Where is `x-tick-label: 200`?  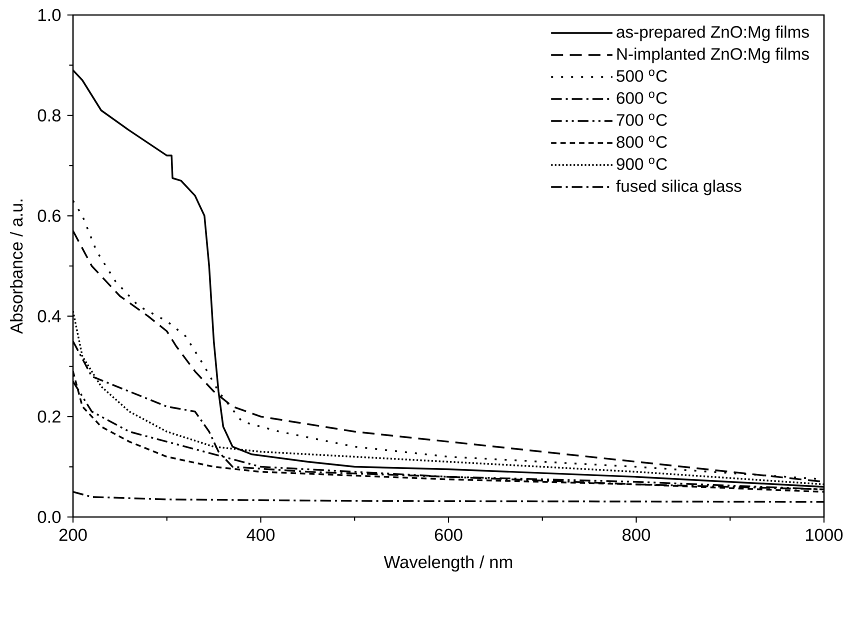 x-tick-label: 200 is located at coordinates (73, 534).